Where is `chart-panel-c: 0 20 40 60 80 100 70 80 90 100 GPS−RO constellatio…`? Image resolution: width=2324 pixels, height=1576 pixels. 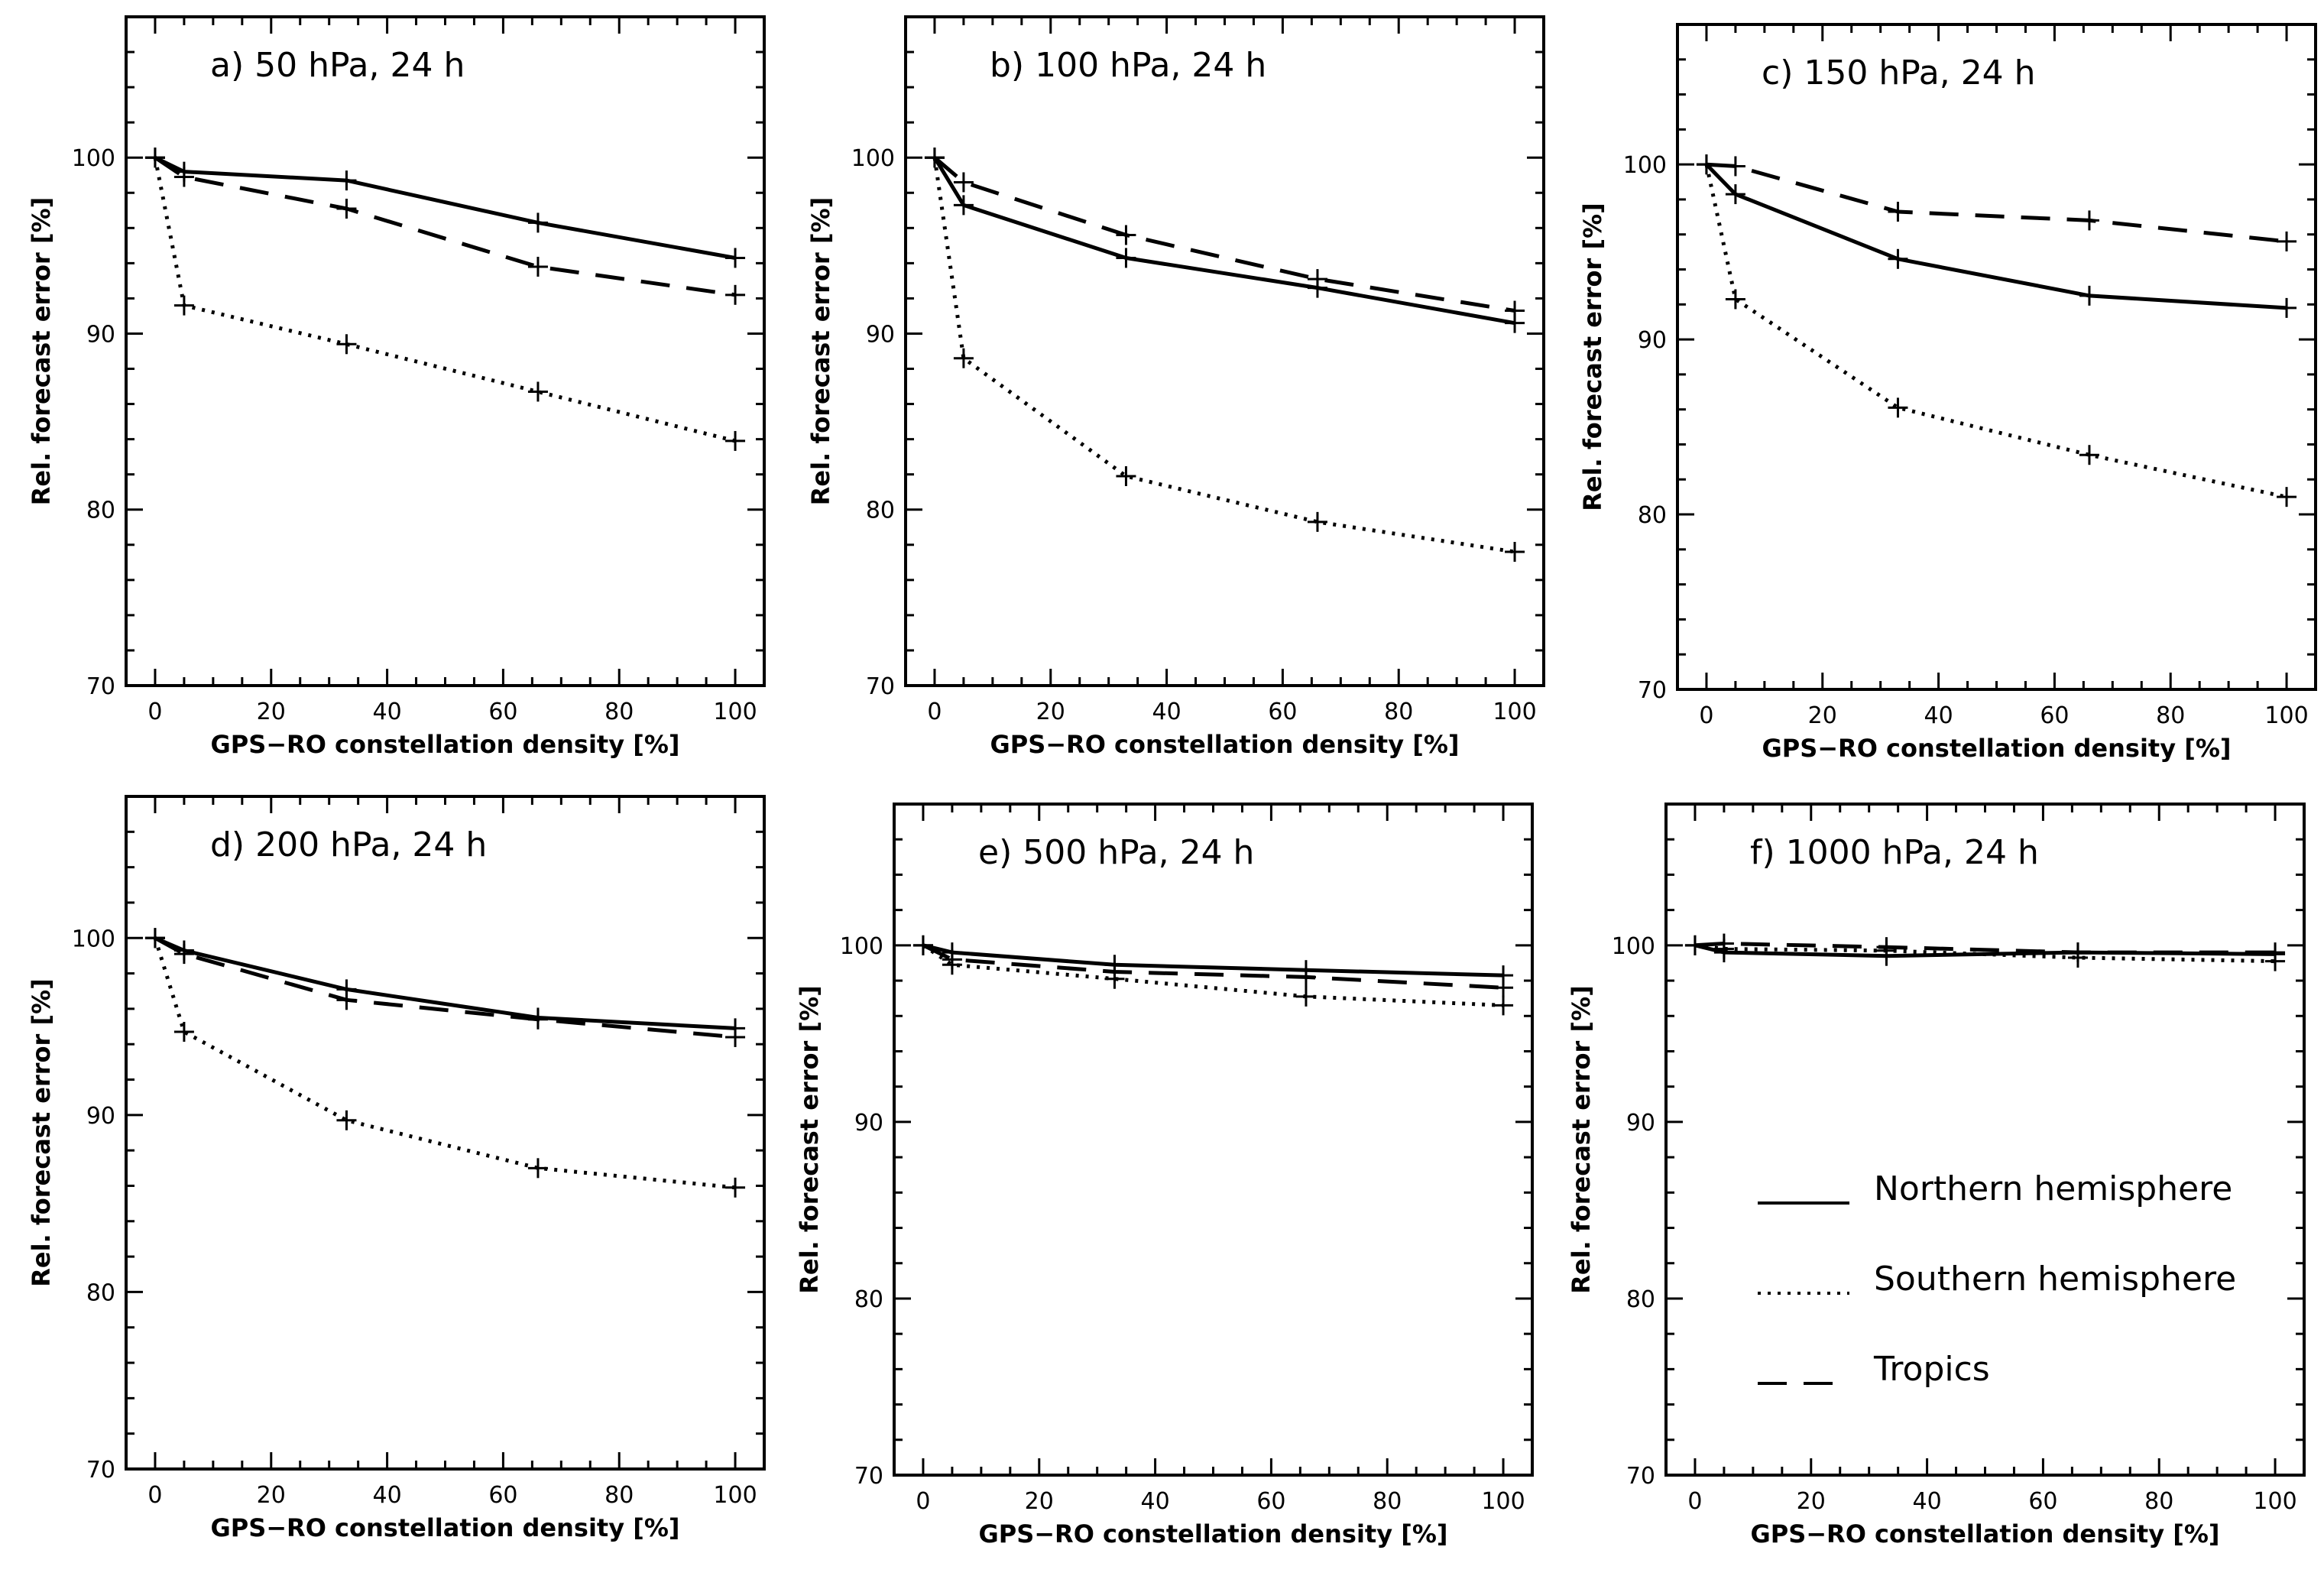
chart-panel-c: 0 20 40 60 80 100 70 80 90 100 GPS−RO constellatio… is located at coordinates (1947, 393).